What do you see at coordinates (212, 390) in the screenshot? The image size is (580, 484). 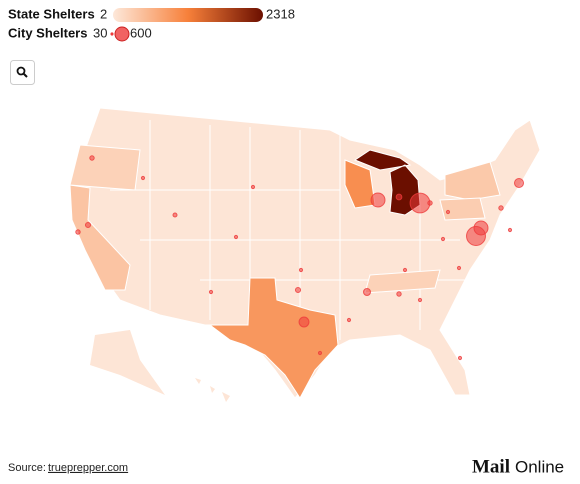 I see `hawaii` at bounding box center [212, 390].